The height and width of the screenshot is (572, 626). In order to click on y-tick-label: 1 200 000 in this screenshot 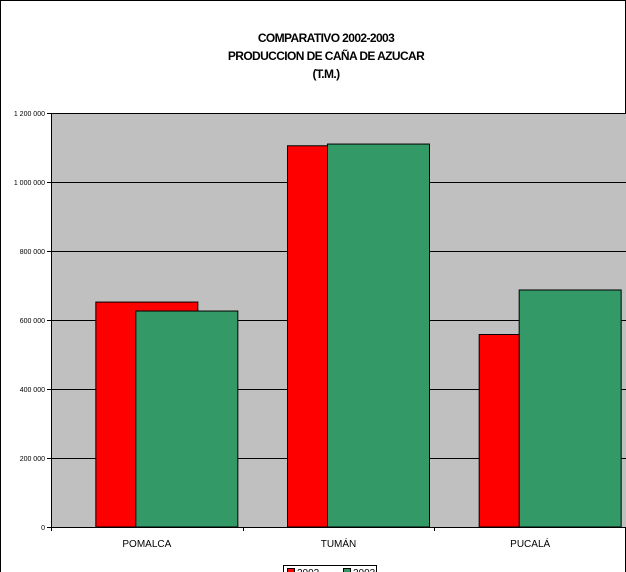, I will do `click(29, 114)`.